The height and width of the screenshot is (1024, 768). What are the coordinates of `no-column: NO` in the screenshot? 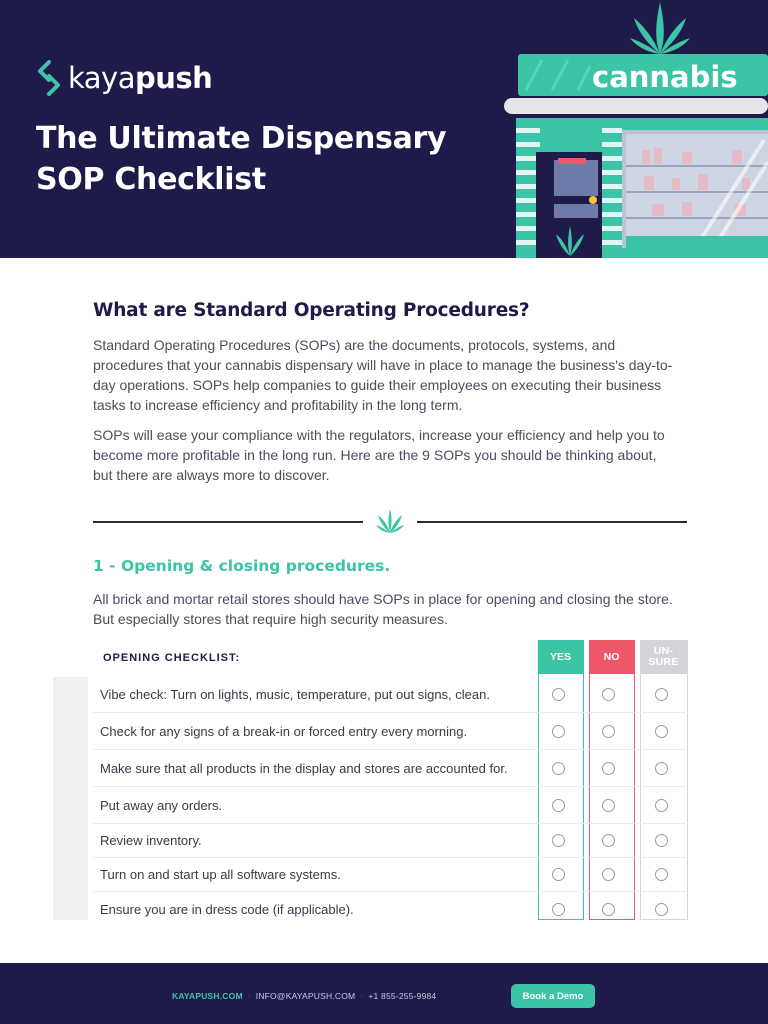 It's located at (611, 780).